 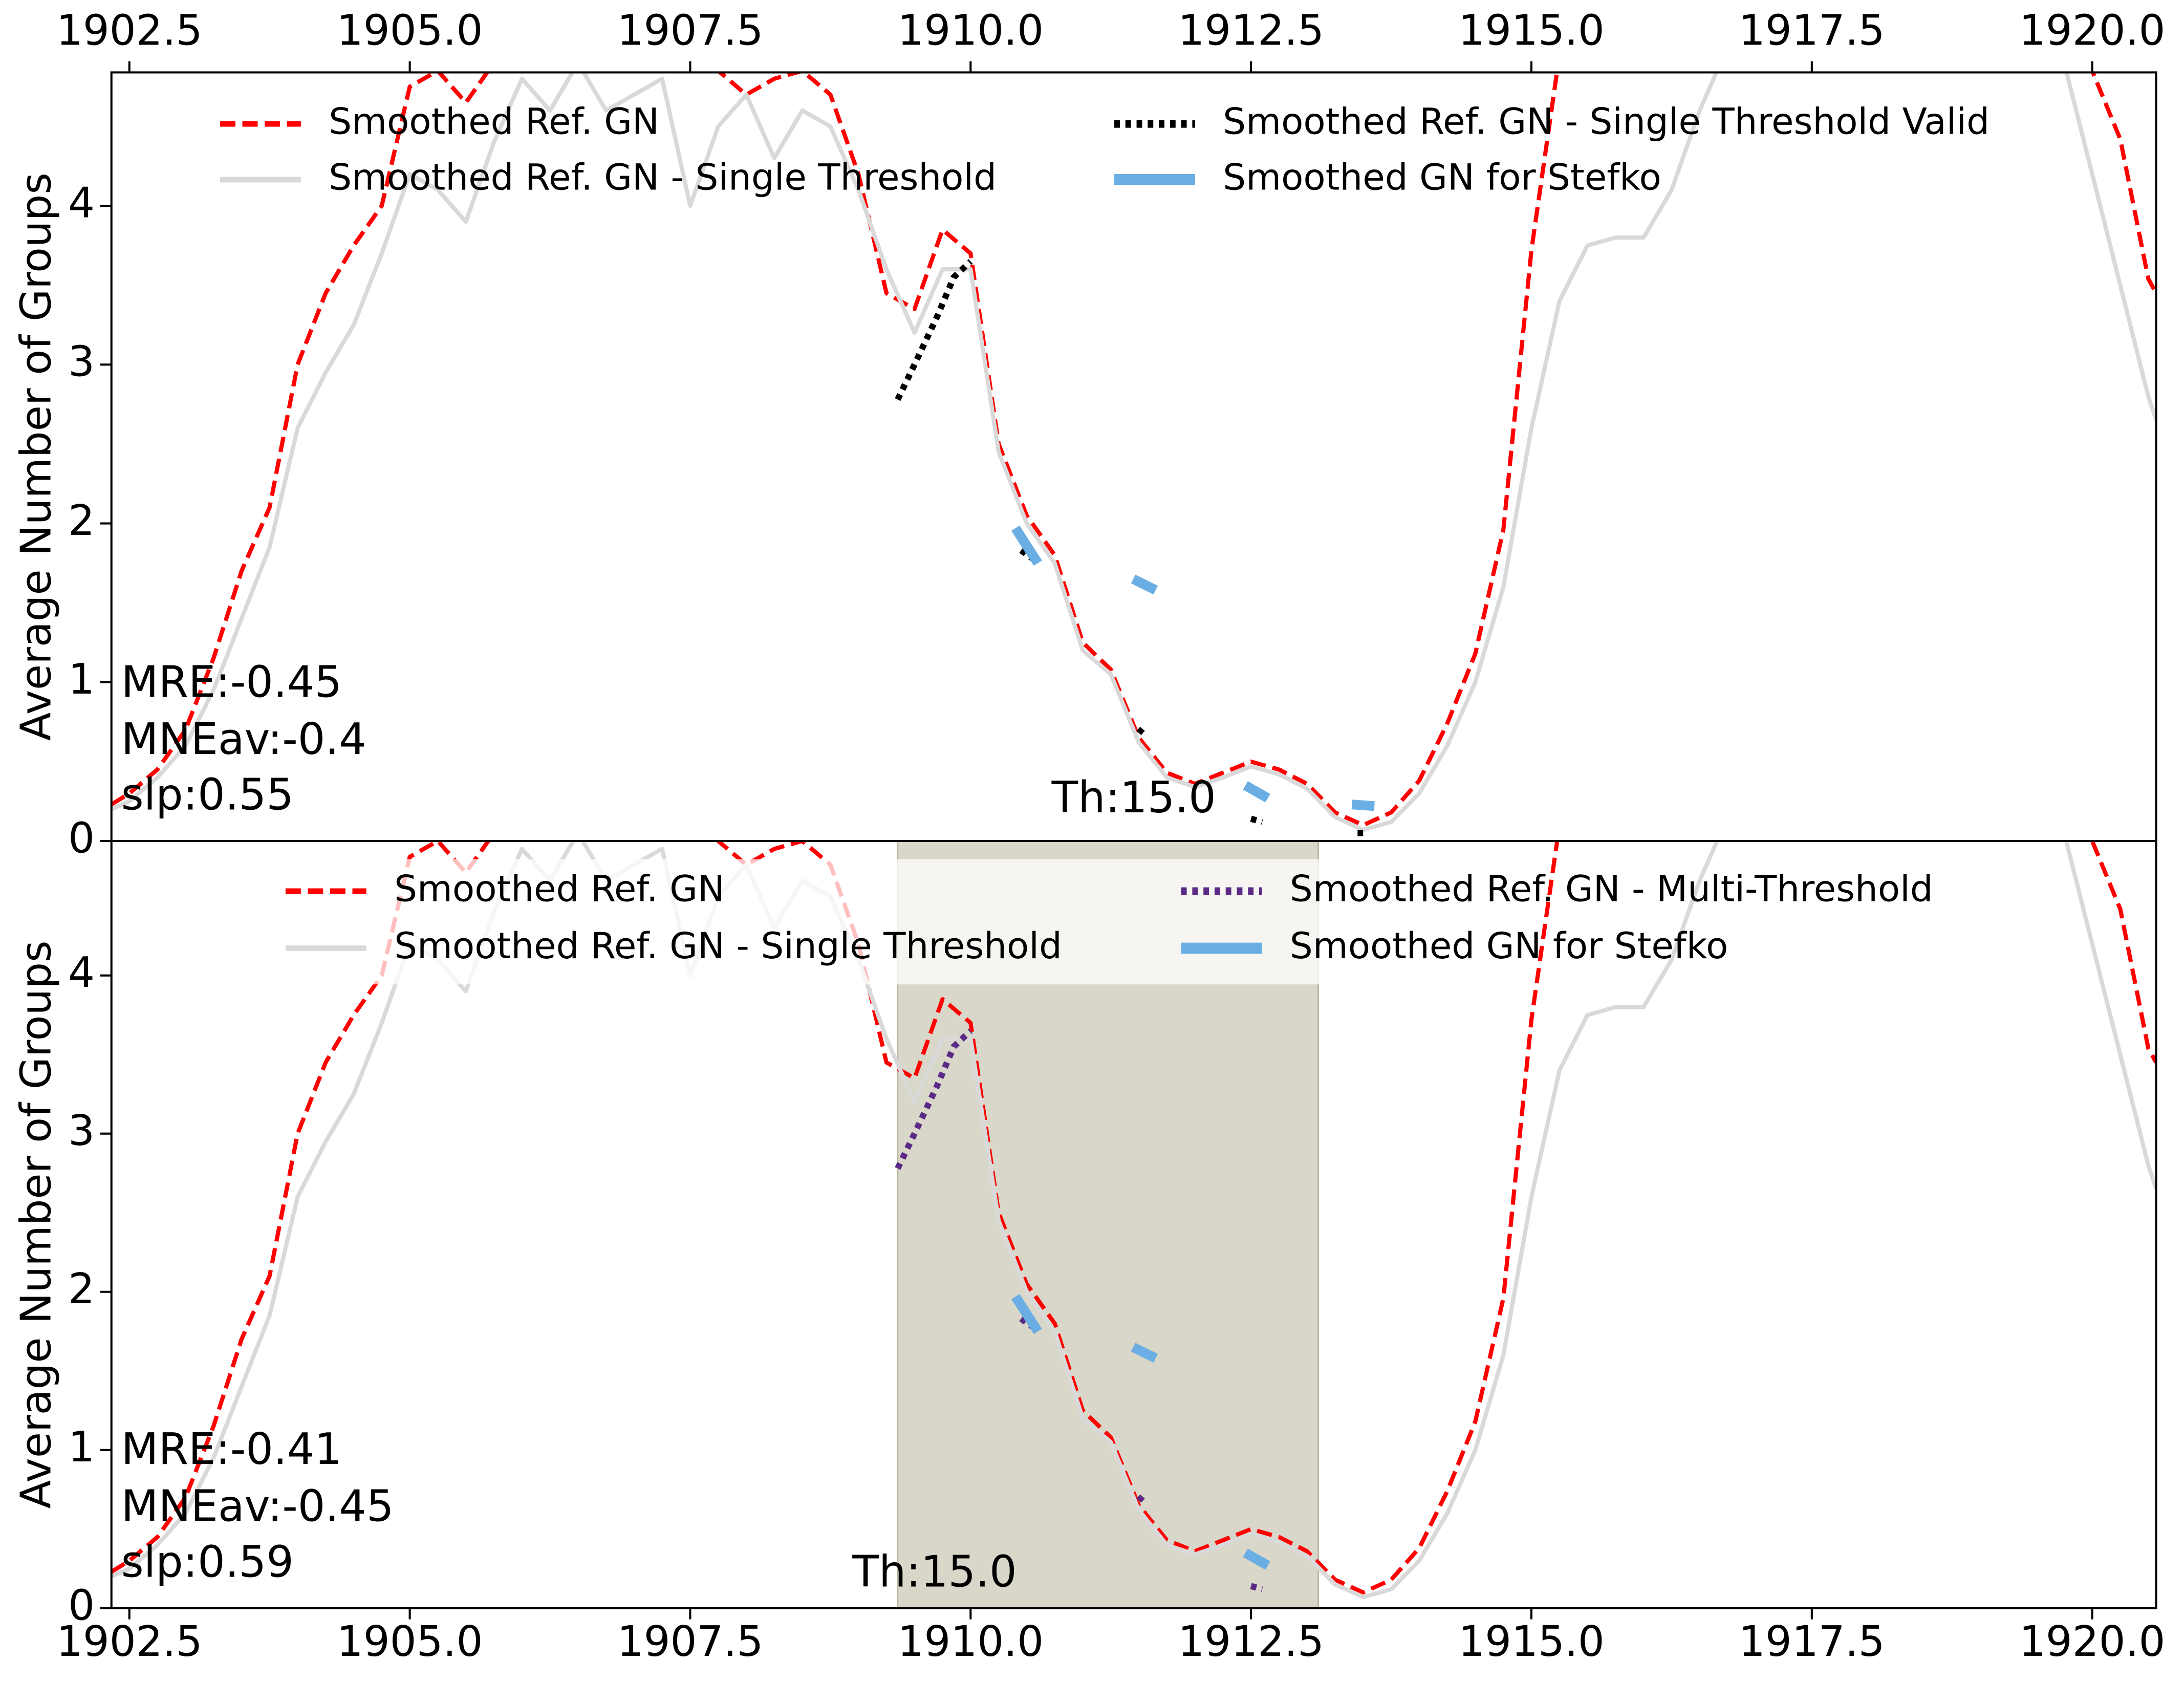 What do you see at coordinates (207, 1562) in the screenshot?
I see `stat-annotation: slp:0.59` at bounding box center [207, 1562].